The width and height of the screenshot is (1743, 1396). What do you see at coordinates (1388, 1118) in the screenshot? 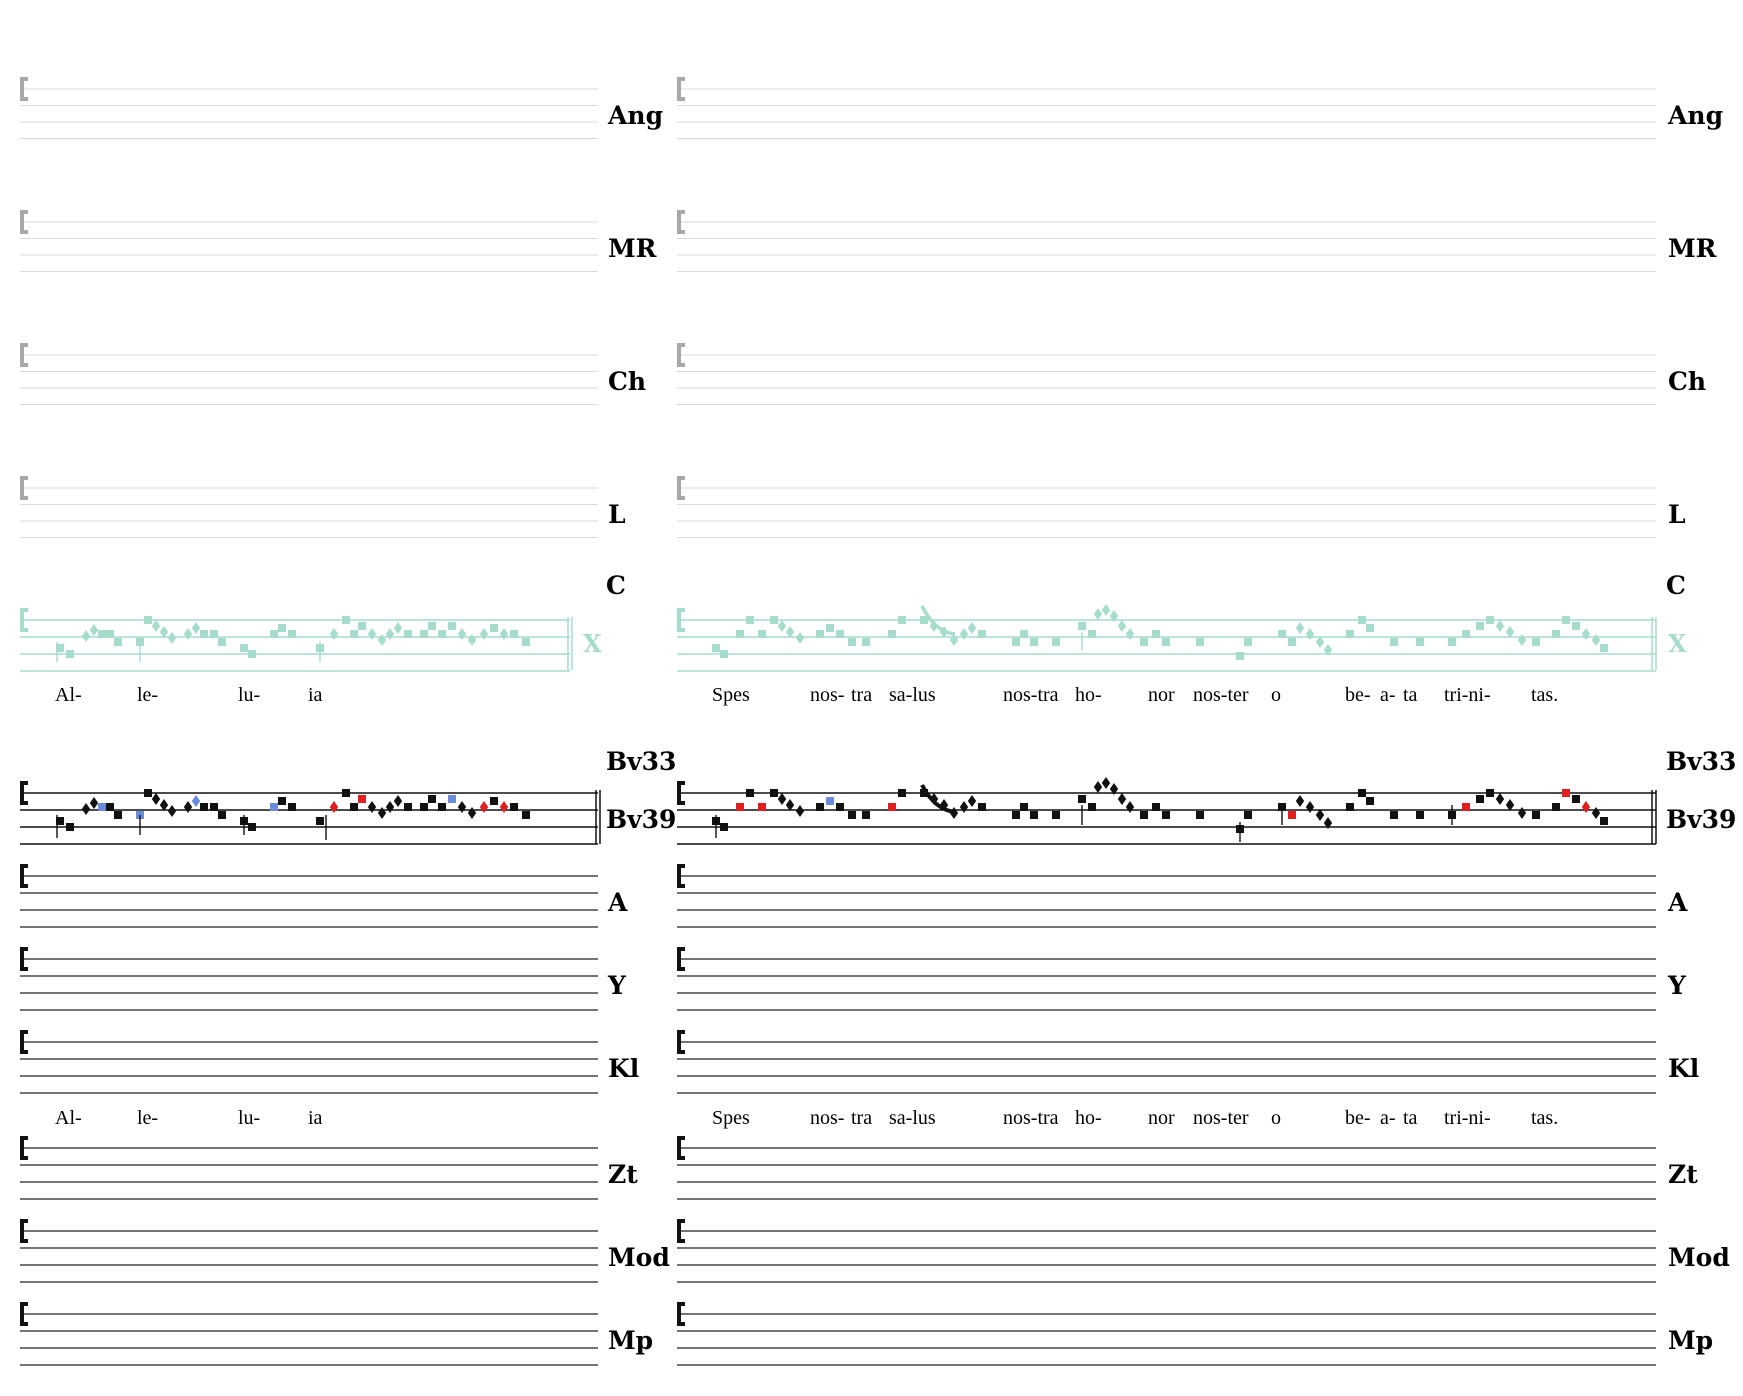
I see `lyric-syllable: a-` at bounding box center [1388, 1118].